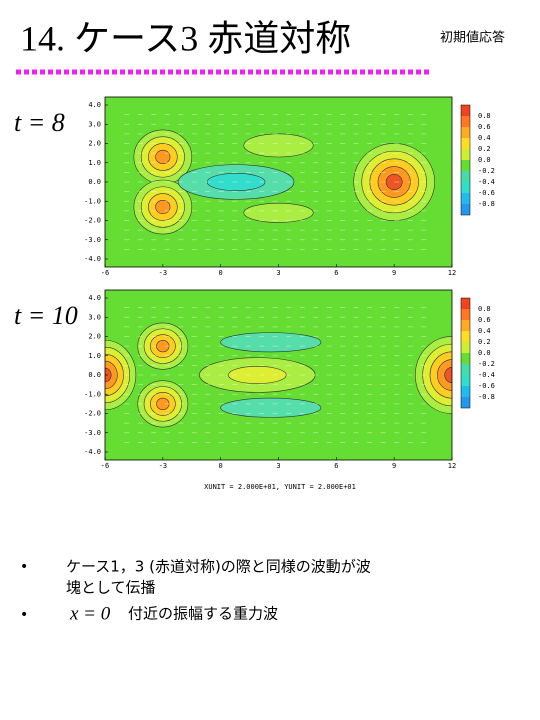 This screenshot has height=720, width=540. I want to click on bullet-math: x = 0, so click(90, 613).